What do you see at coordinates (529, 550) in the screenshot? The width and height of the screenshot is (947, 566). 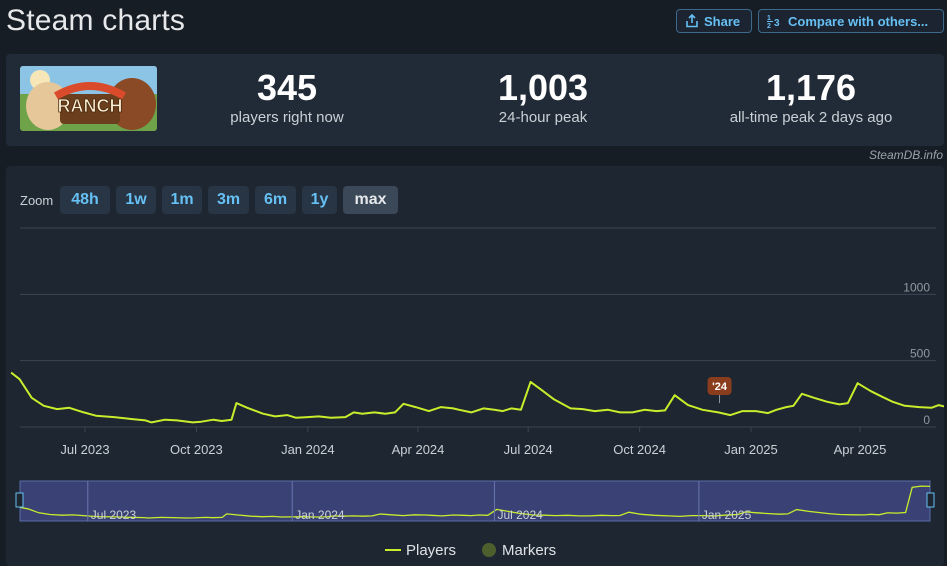 I see `legend-markers-label: Markers` at bounding box center [529, 550].